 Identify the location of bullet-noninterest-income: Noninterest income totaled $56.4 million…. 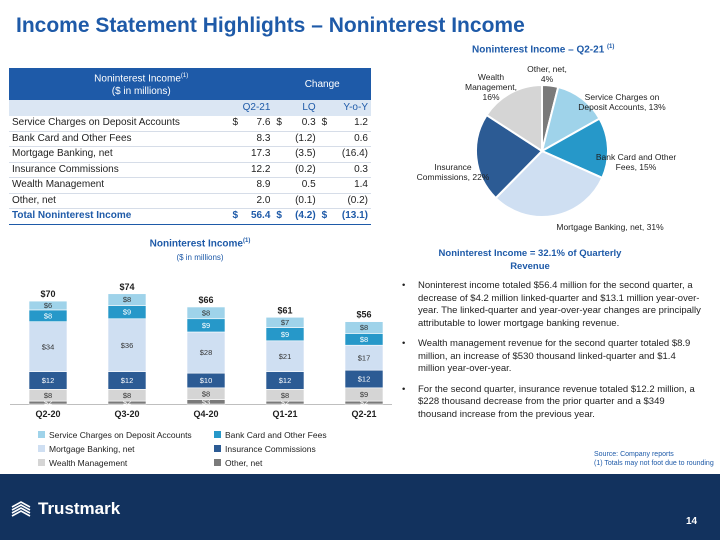
(551, 305).